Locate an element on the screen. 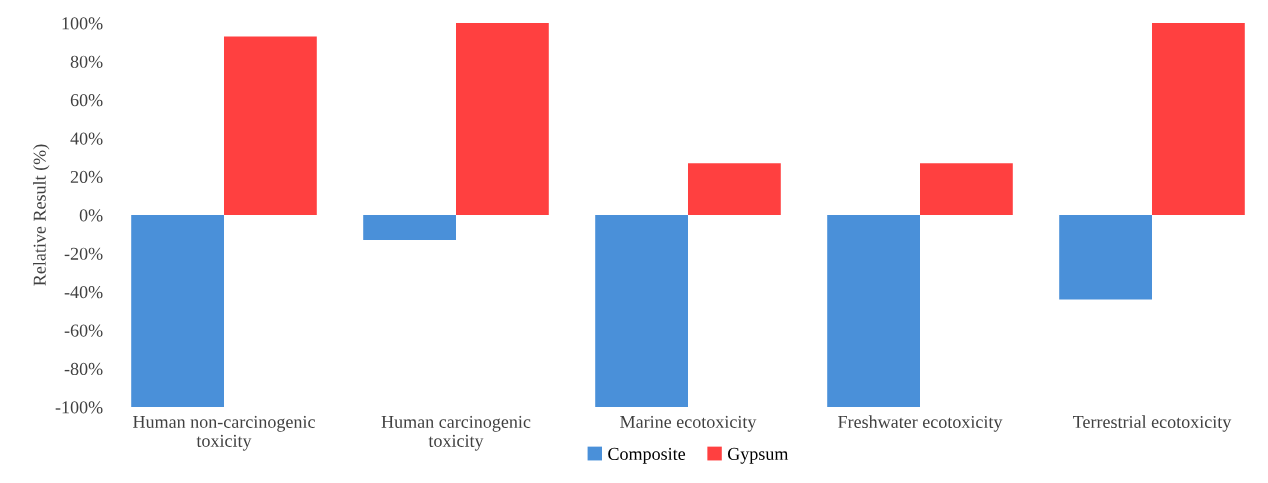 The image size is (1268, 483). y-tick-label: 40% is located at coordinates (86, 138).